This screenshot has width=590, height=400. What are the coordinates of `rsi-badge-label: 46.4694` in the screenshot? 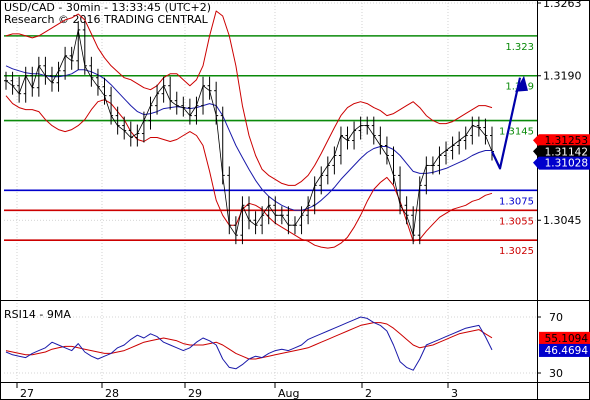 It's located at (567, 351).